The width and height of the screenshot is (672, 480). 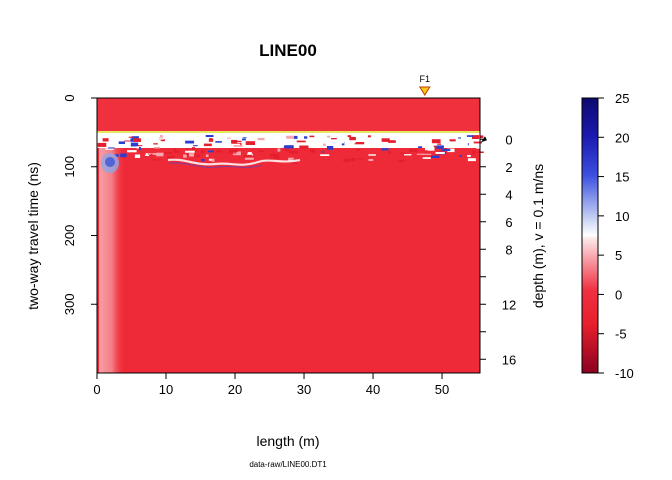 What do you see at coordinates (69, 236) in the screenshot?
I see `y-tick-label: 200` at bounding box center [69, 236].